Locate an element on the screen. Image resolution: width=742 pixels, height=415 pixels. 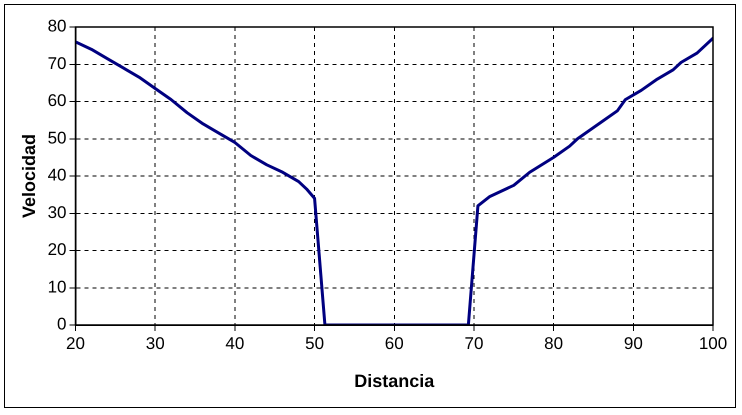
y-tick-label: 20 is located at coordinates (57, 250).